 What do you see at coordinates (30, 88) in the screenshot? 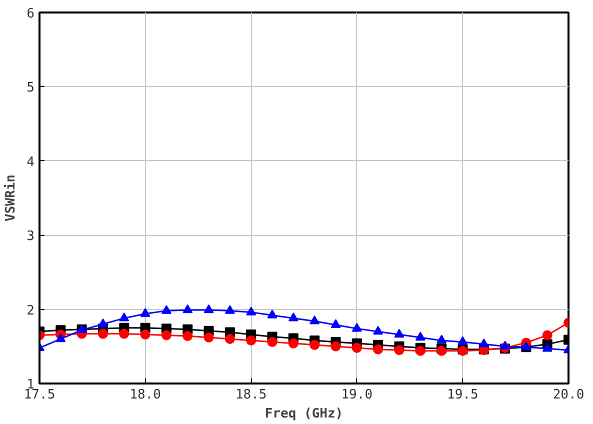
I see `y-tick-label: 5` at bounding box center [30, 88].